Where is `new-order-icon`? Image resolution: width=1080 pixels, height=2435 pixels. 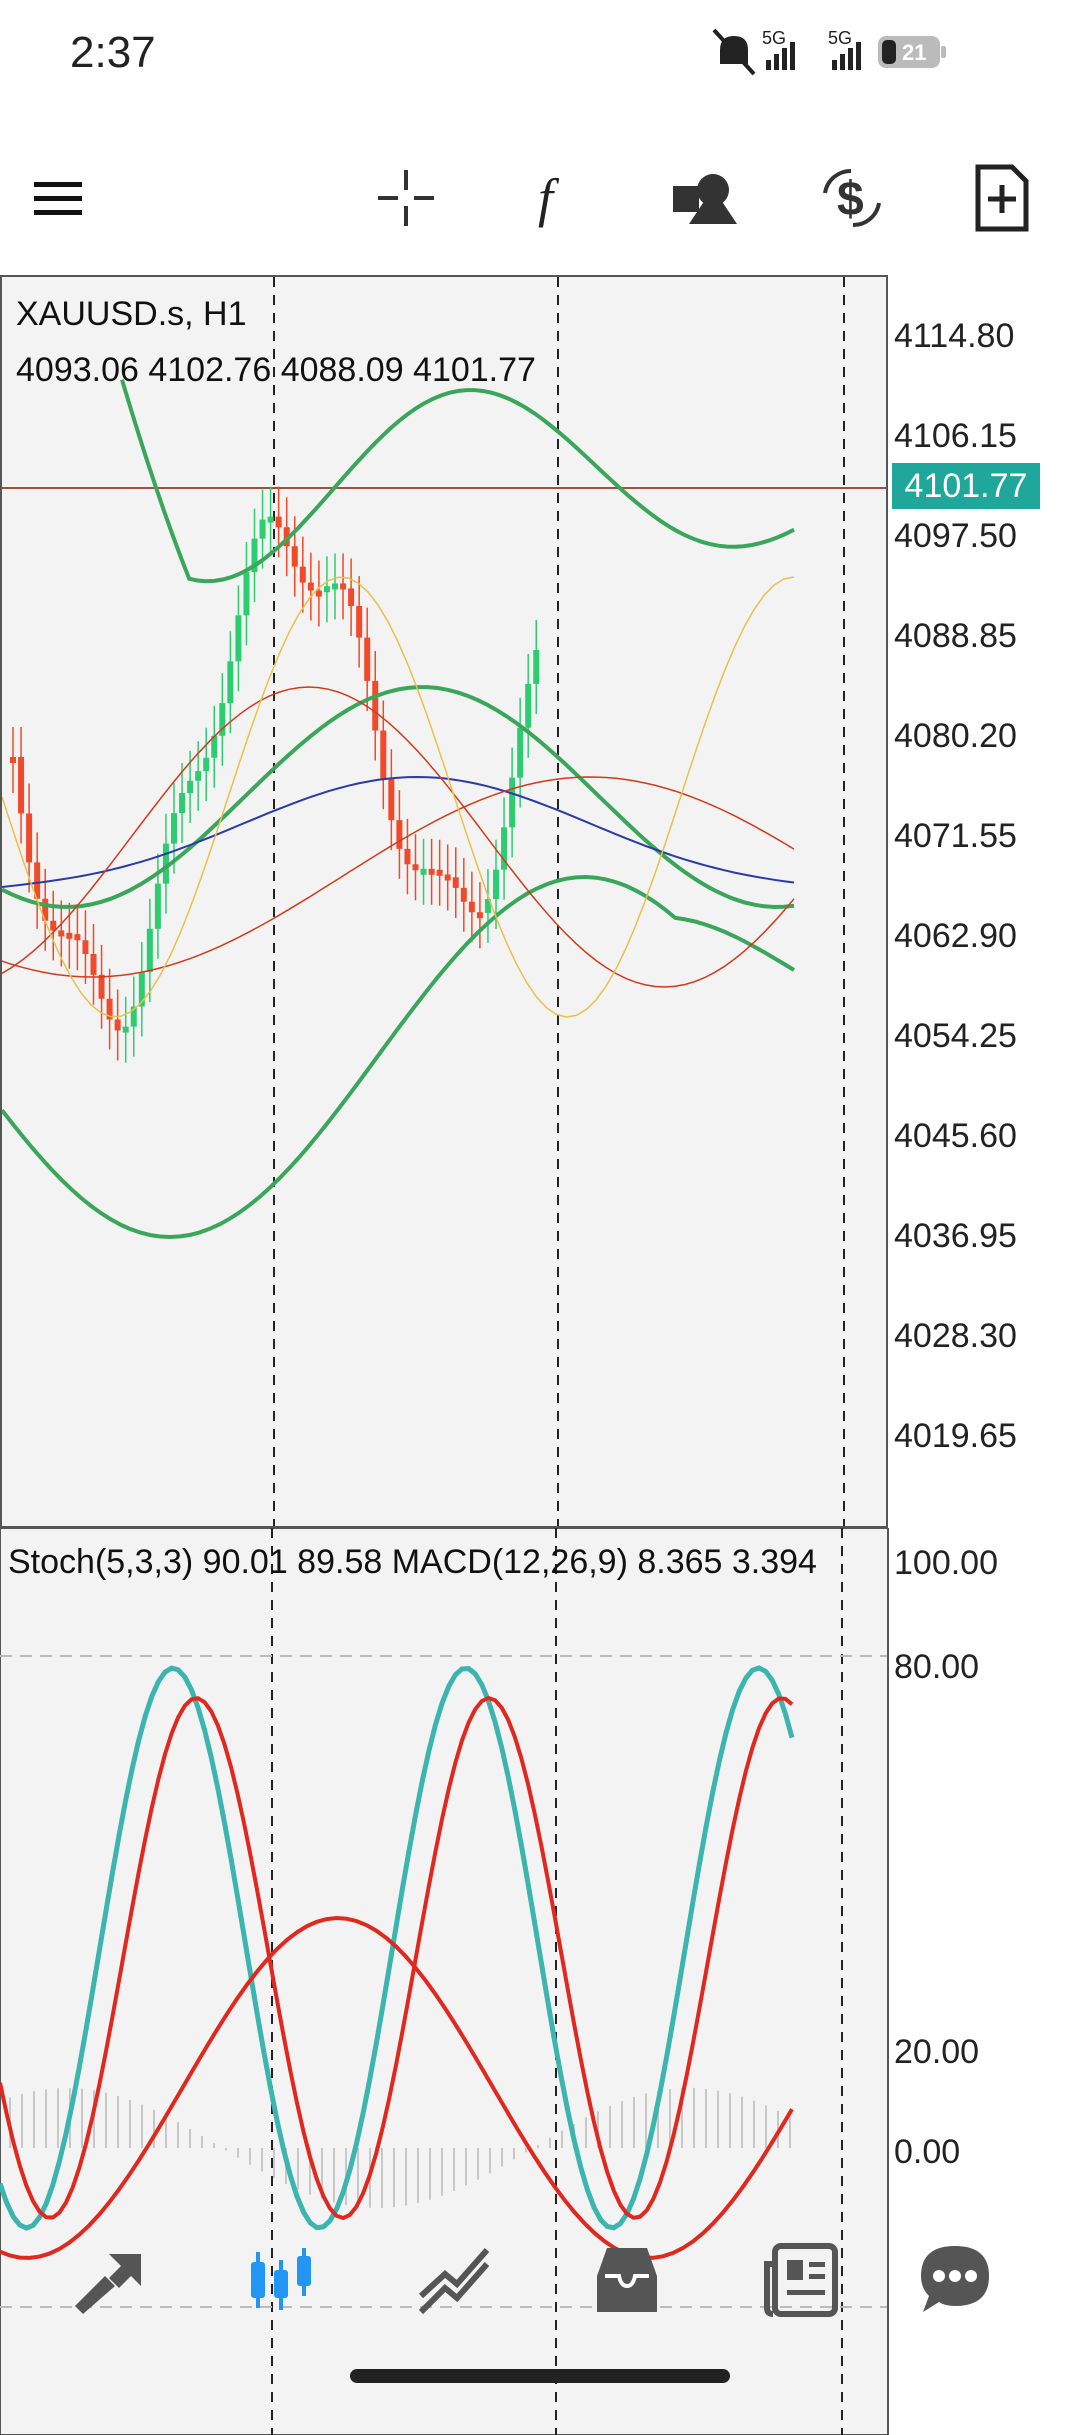
new-order-icon is located at coordinates (1002, 198).